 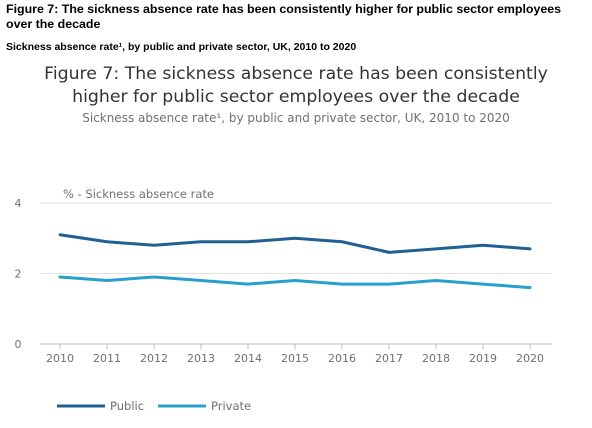 What do you see at coordinates (201, 358) in the screenshot?
I see `x-tick-label: 2013` at bounding box center [201, 358].